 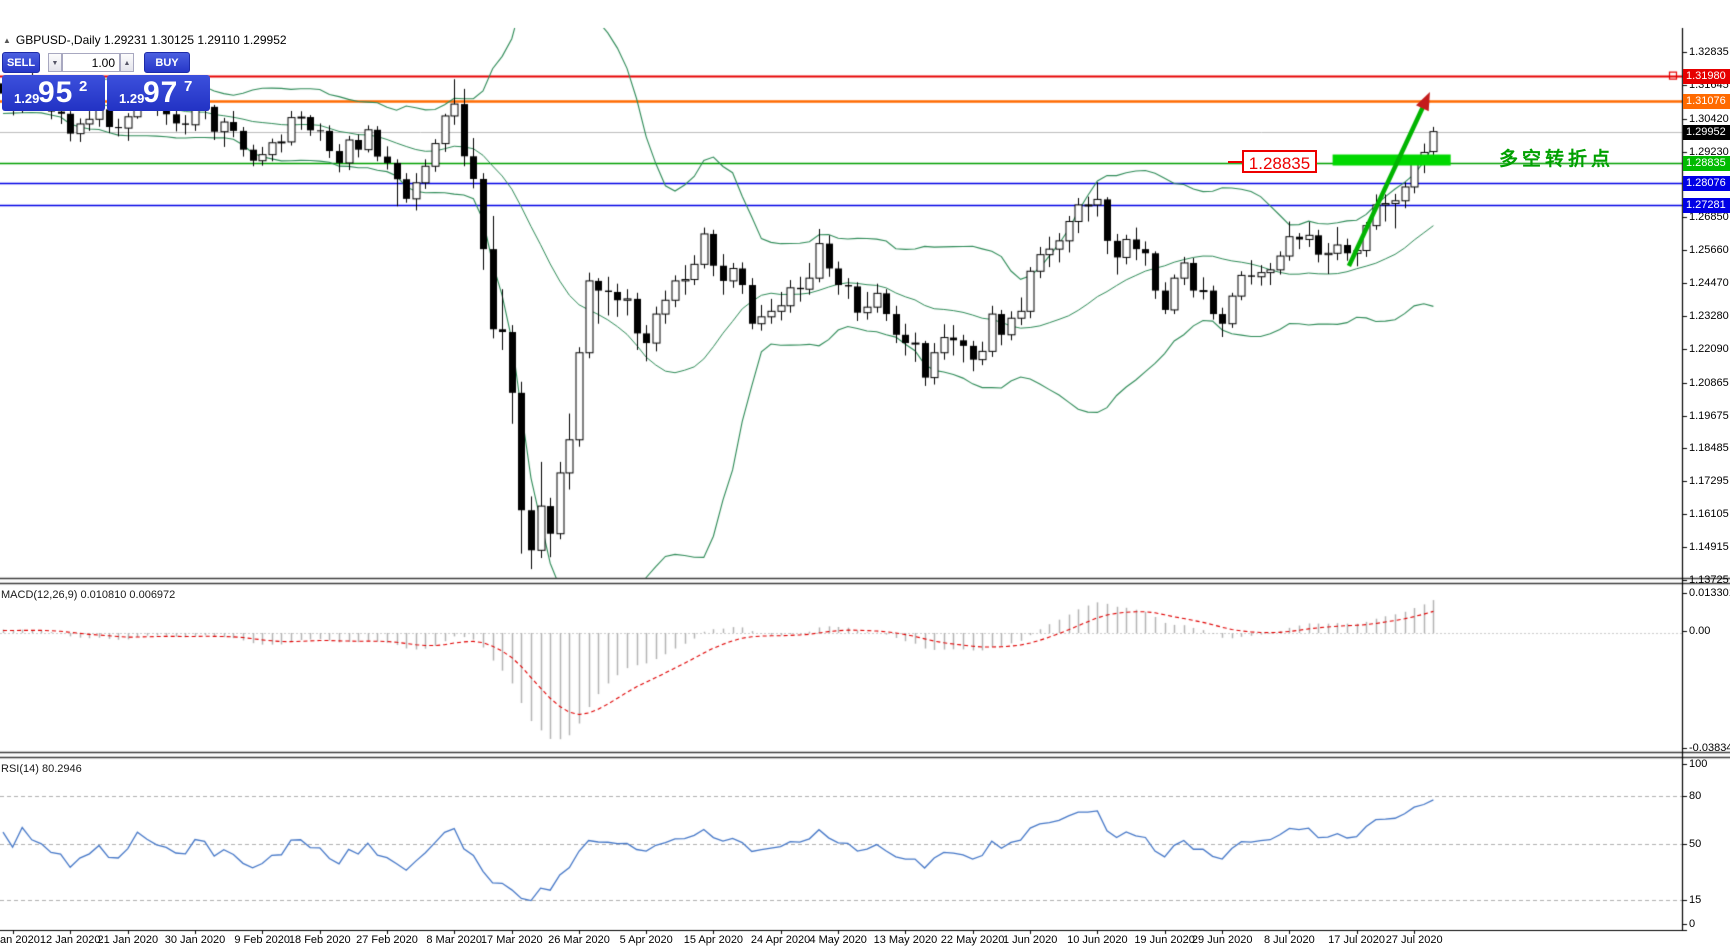 I want to click on date-axis-label: 3 Jan 2020, so click(x=20, y=940).